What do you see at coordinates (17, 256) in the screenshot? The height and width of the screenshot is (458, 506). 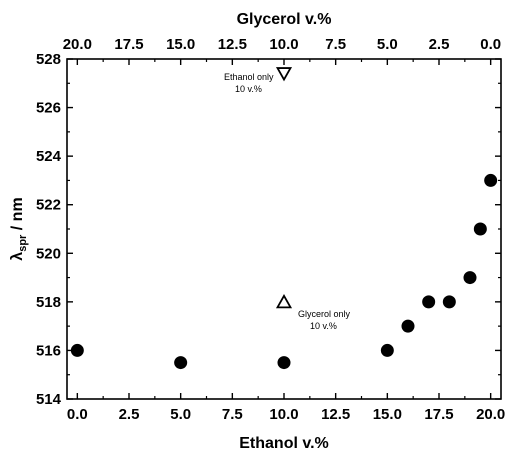 I see `y-axis-title-symbol: λ` at bounding box center [17, 256].